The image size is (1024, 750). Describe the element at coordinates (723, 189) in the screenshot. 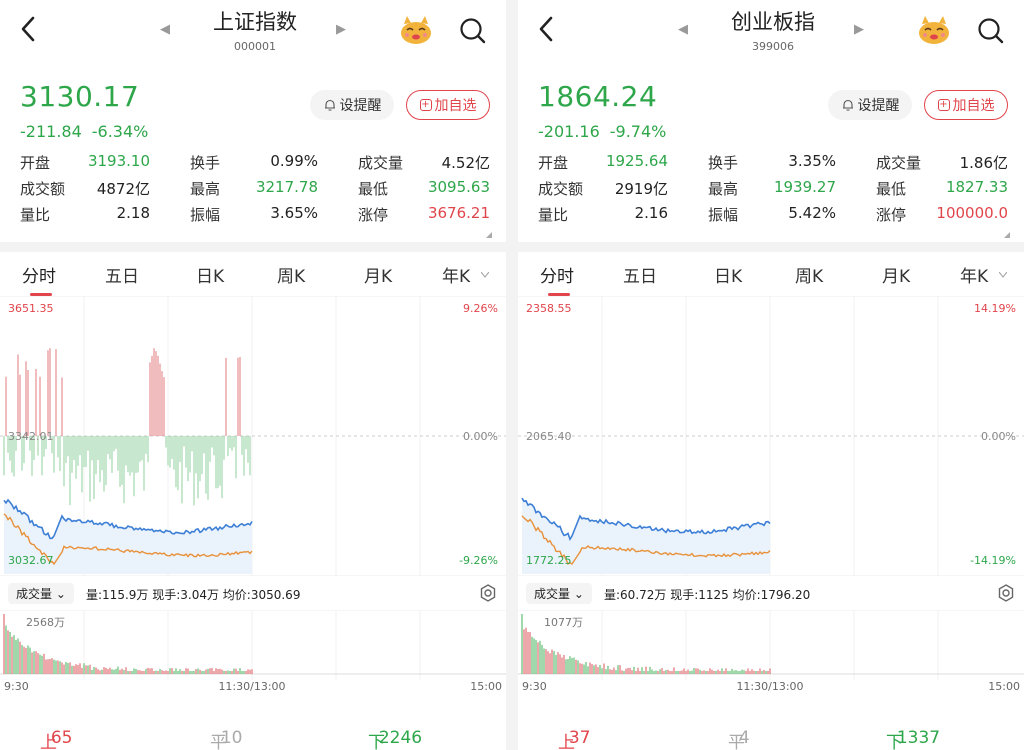

I see `stat-label: 最高` at that location.